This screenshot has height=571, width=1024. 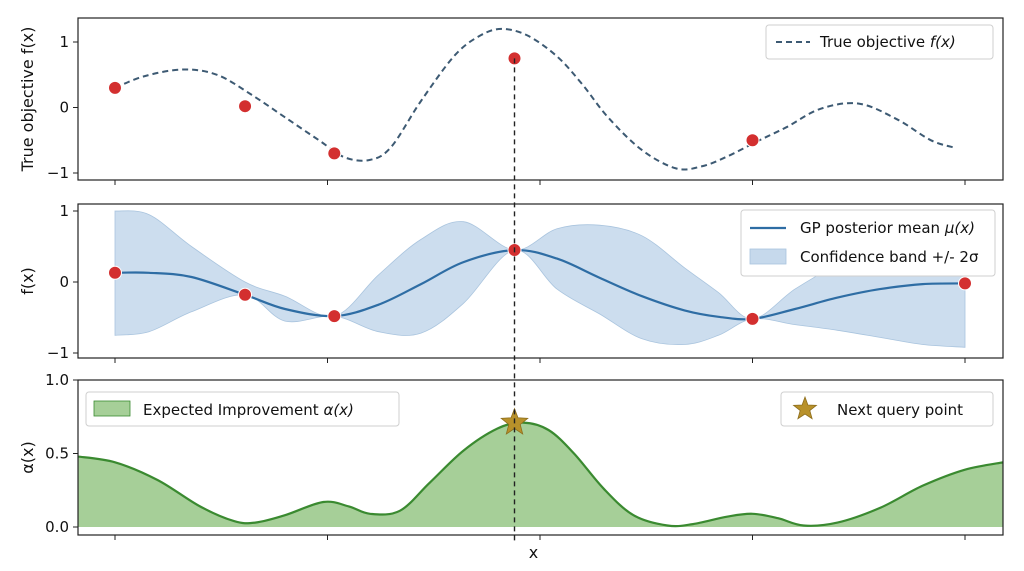 I want to click on legend-bottom-right, so click(x=887, y=409).